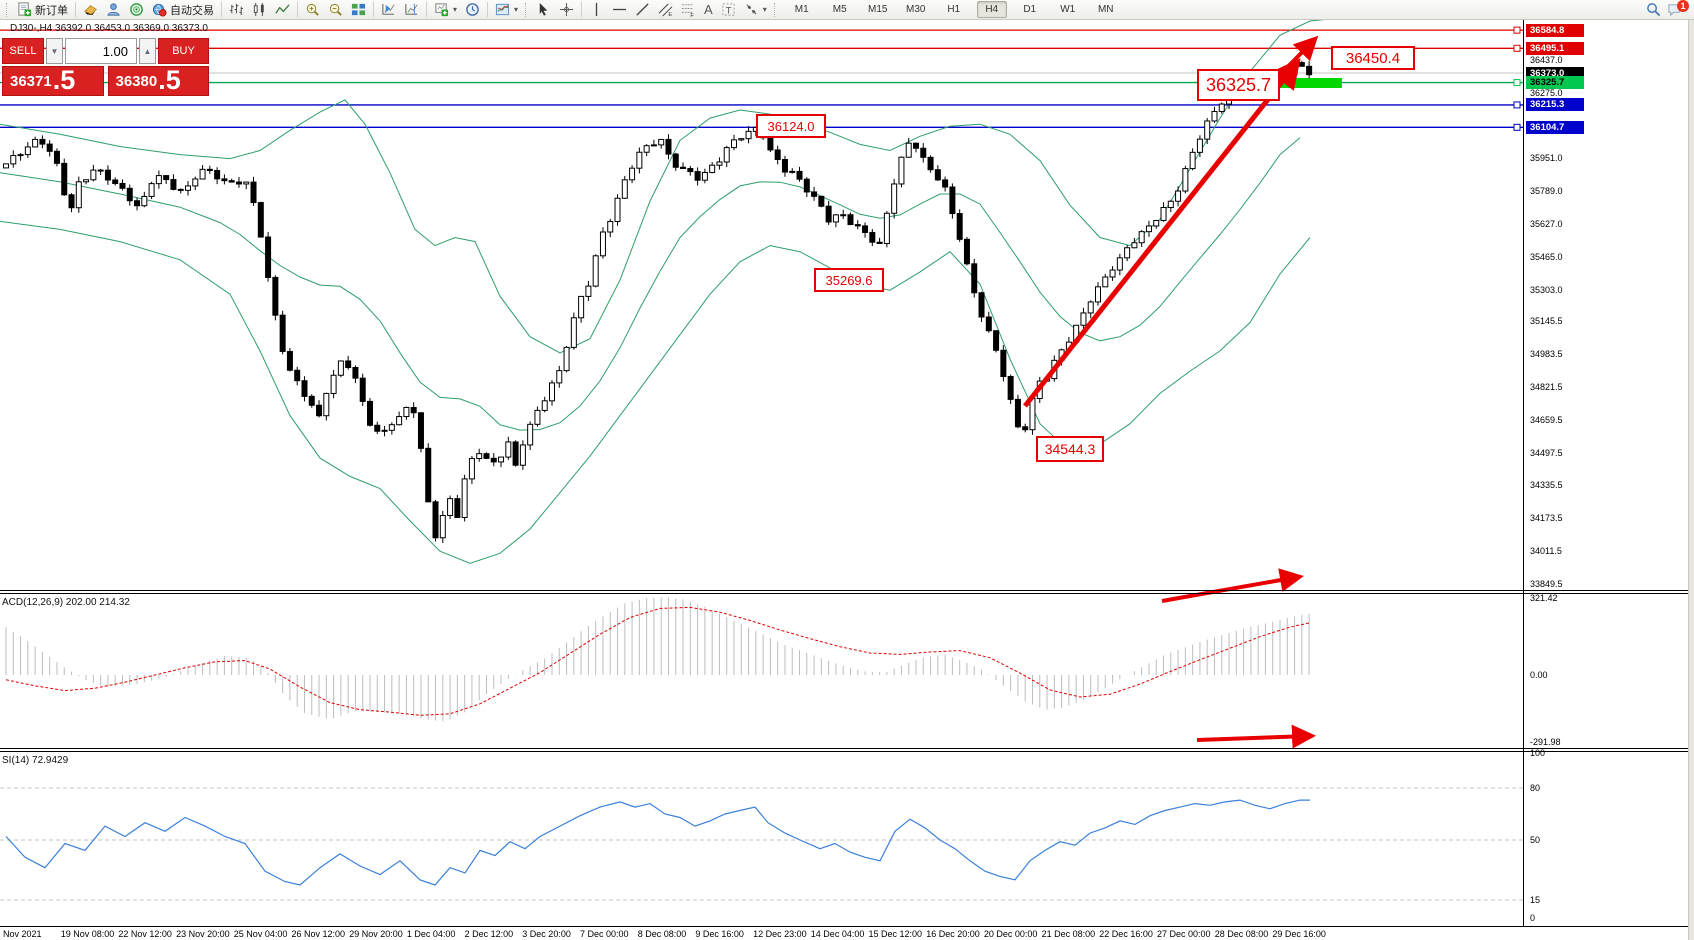 The height and width of the screenshot is (940, 1694). Describe the element at coordinates (755, 10) in the screenshot. I see `shapes-tool-button: ▾` at that location.